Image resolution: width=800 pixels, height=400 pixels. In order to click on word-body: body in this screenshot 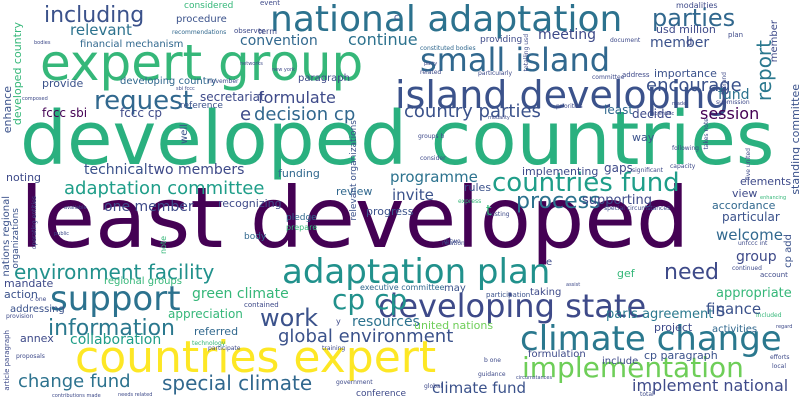, I will do `click(255, 237)`.